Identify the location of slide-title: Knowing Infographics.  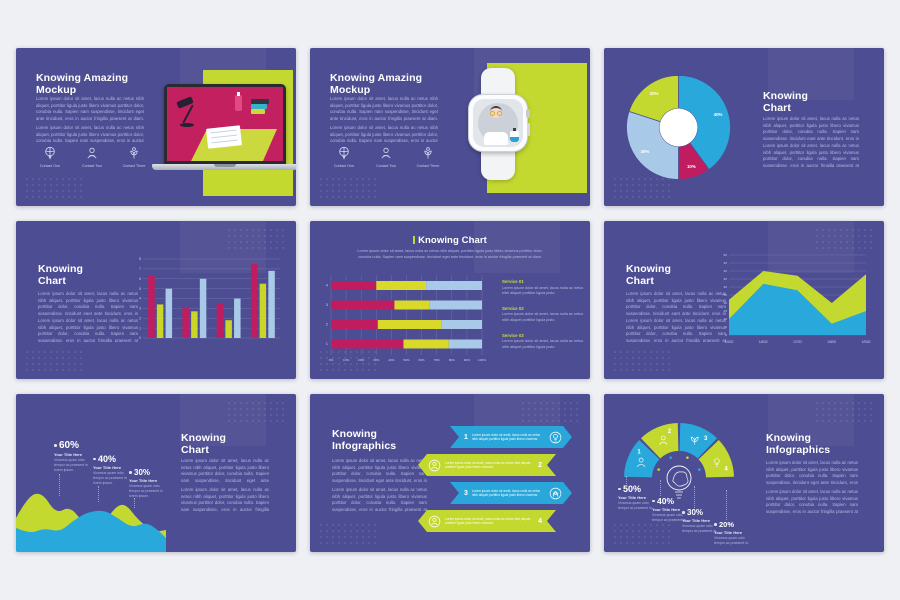
(364, 440).